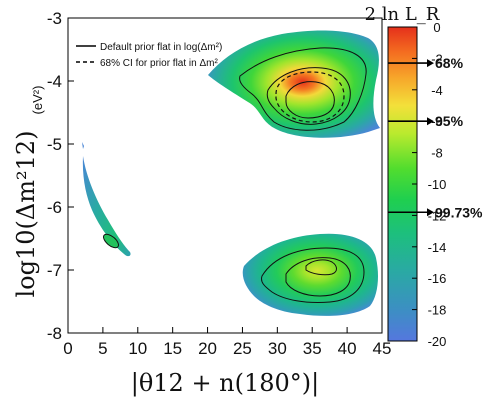 Image resolution: width=491 pixels, height=407 pixels. Describe the element at coordinates (54, 207) in the screenshot. I see `y-tick-label: -6` at that location.